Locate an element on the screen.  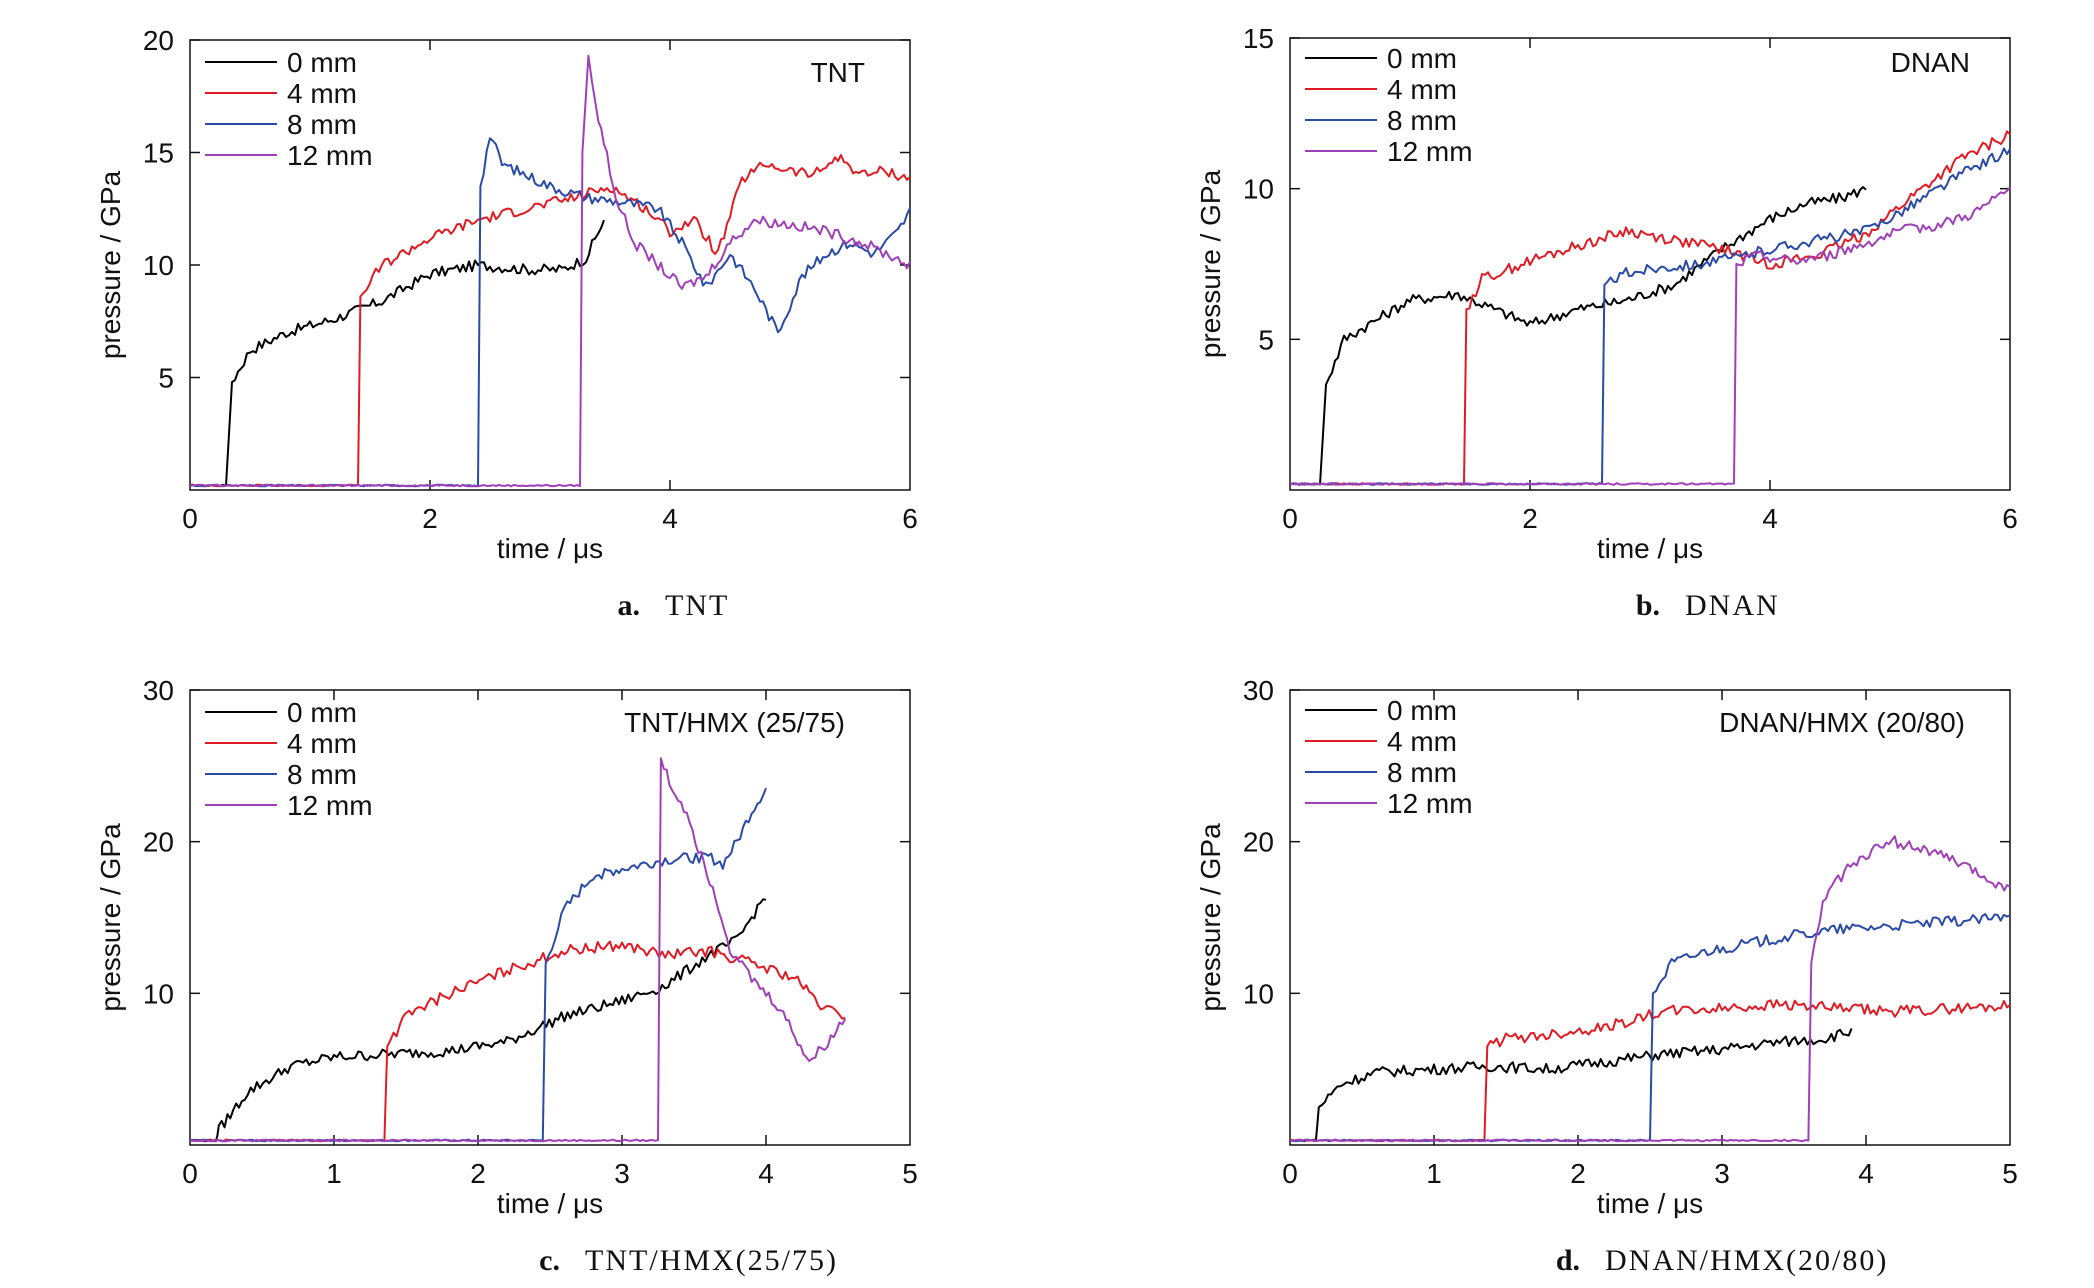
caption-text: DNAN is located at coordinates (1732, 605).